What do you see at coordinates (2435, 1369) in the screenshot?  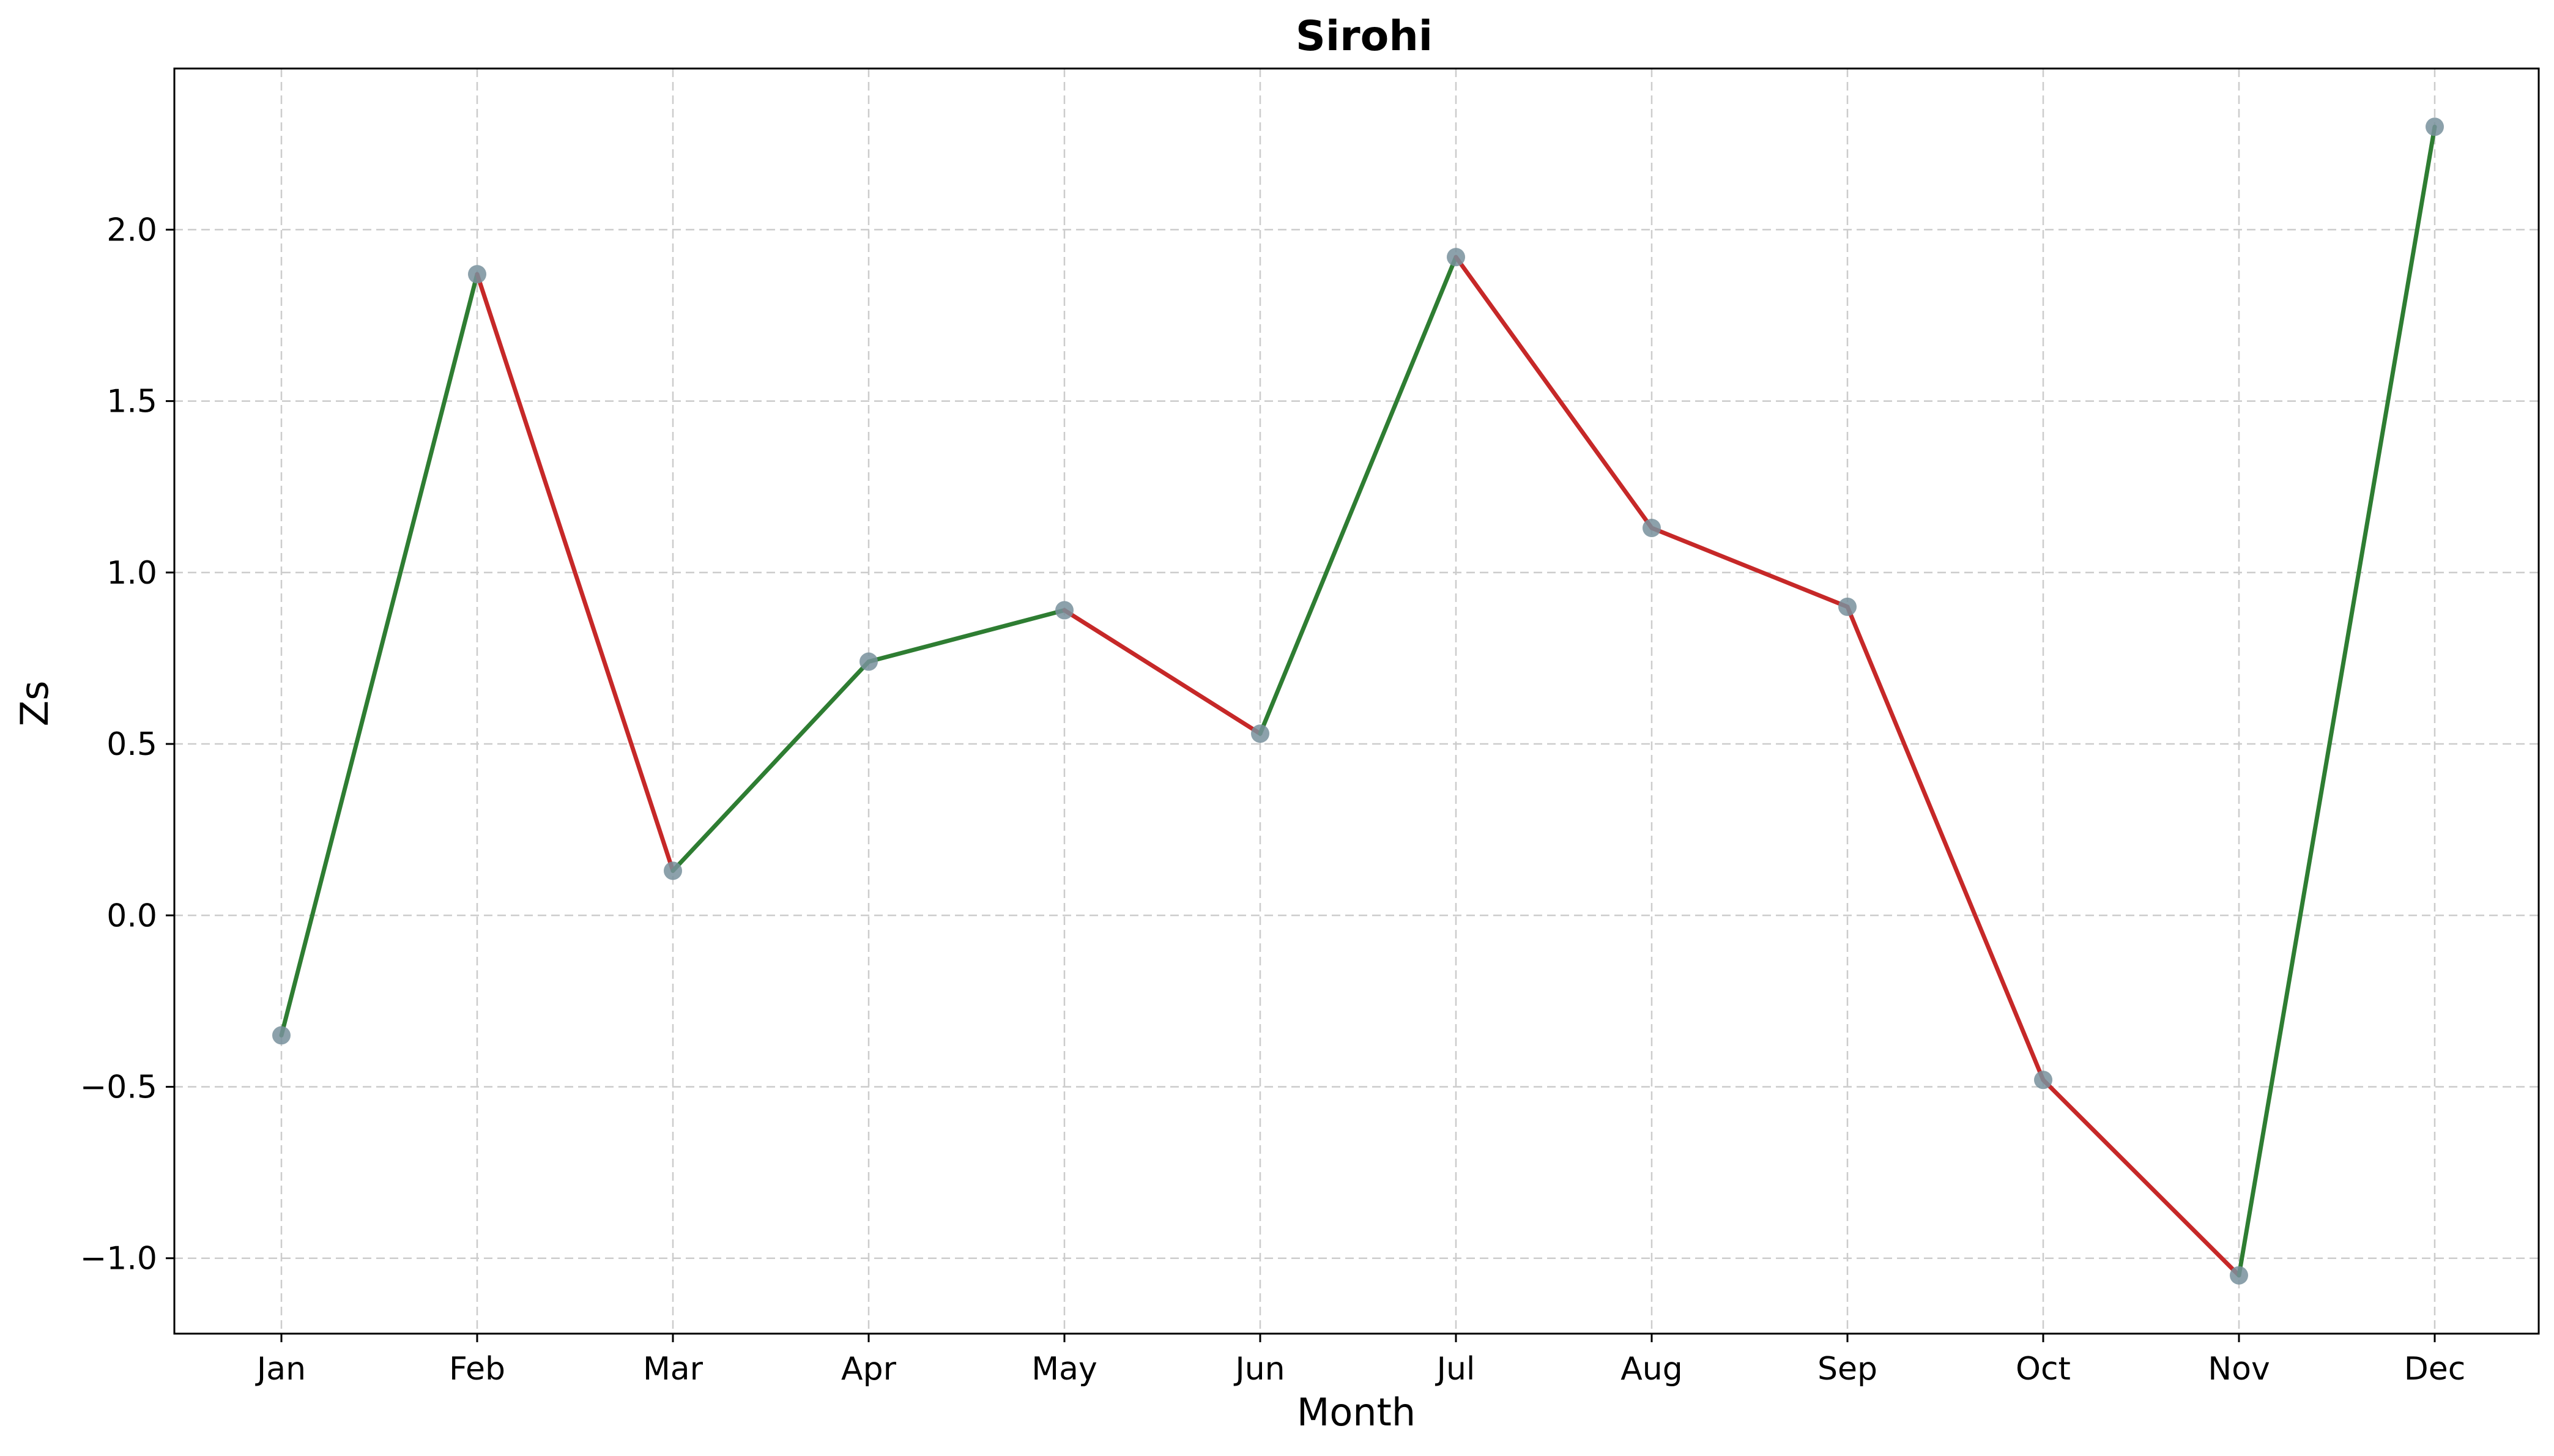 I see `x-tick-label: Dec` at bounding box center [2435, 1369].